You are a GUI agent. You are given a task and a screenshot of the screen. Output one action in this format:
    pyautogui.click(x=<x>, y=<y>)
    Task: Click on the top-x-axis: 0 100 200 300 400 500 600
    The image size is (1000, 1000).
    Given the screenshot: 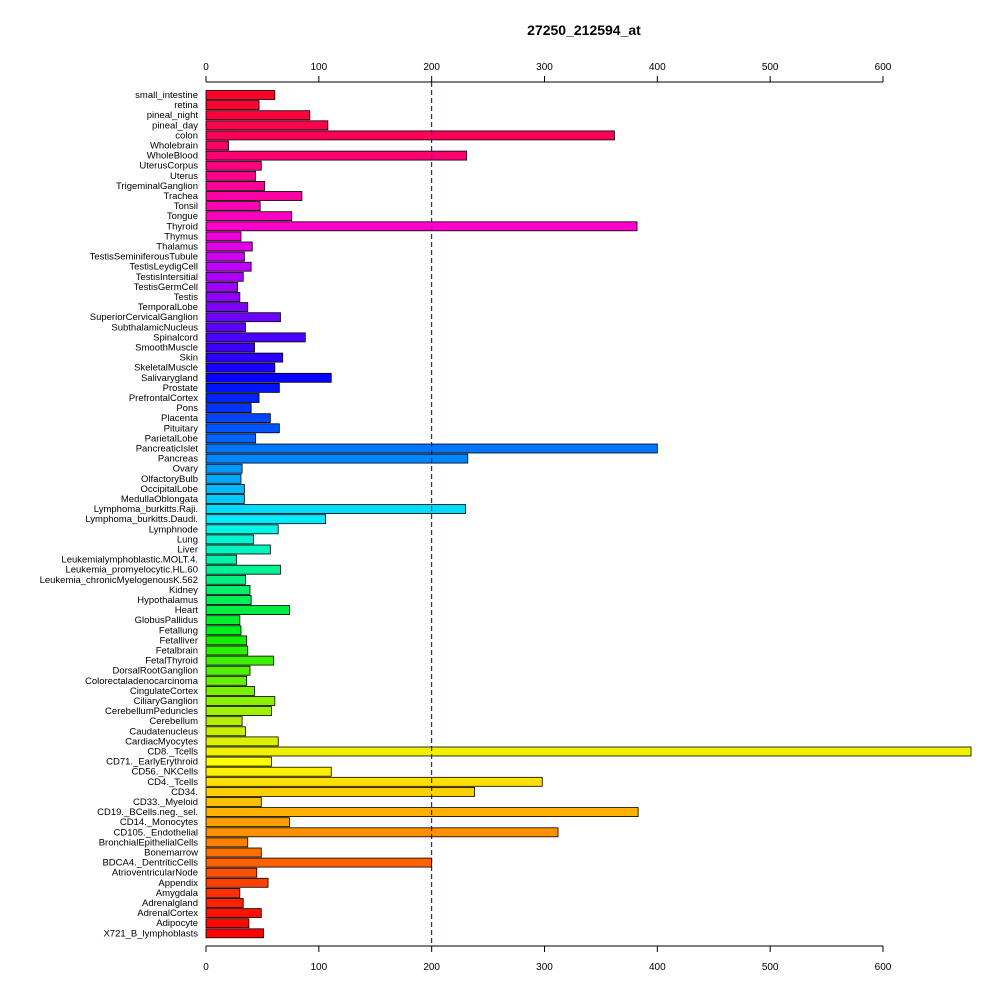 What is the action you would take?
    pyautogui.click(x=547, y=72)
    